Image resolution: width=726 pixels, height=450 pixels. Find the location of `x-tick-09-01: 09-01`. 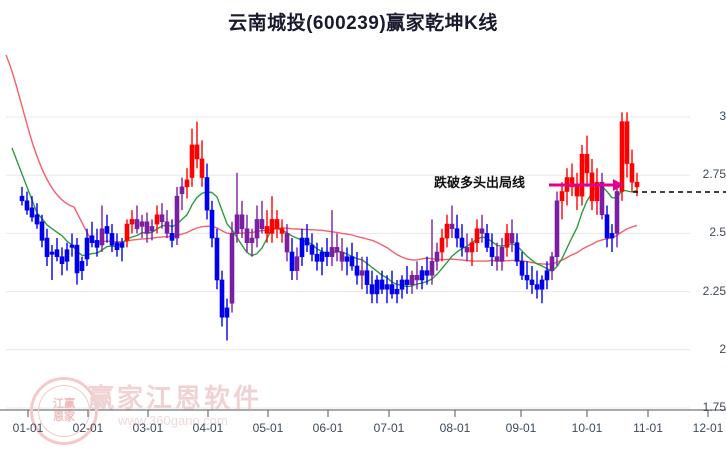

x-tick-09-01: 09-01 is located at coordinates (521, 428).